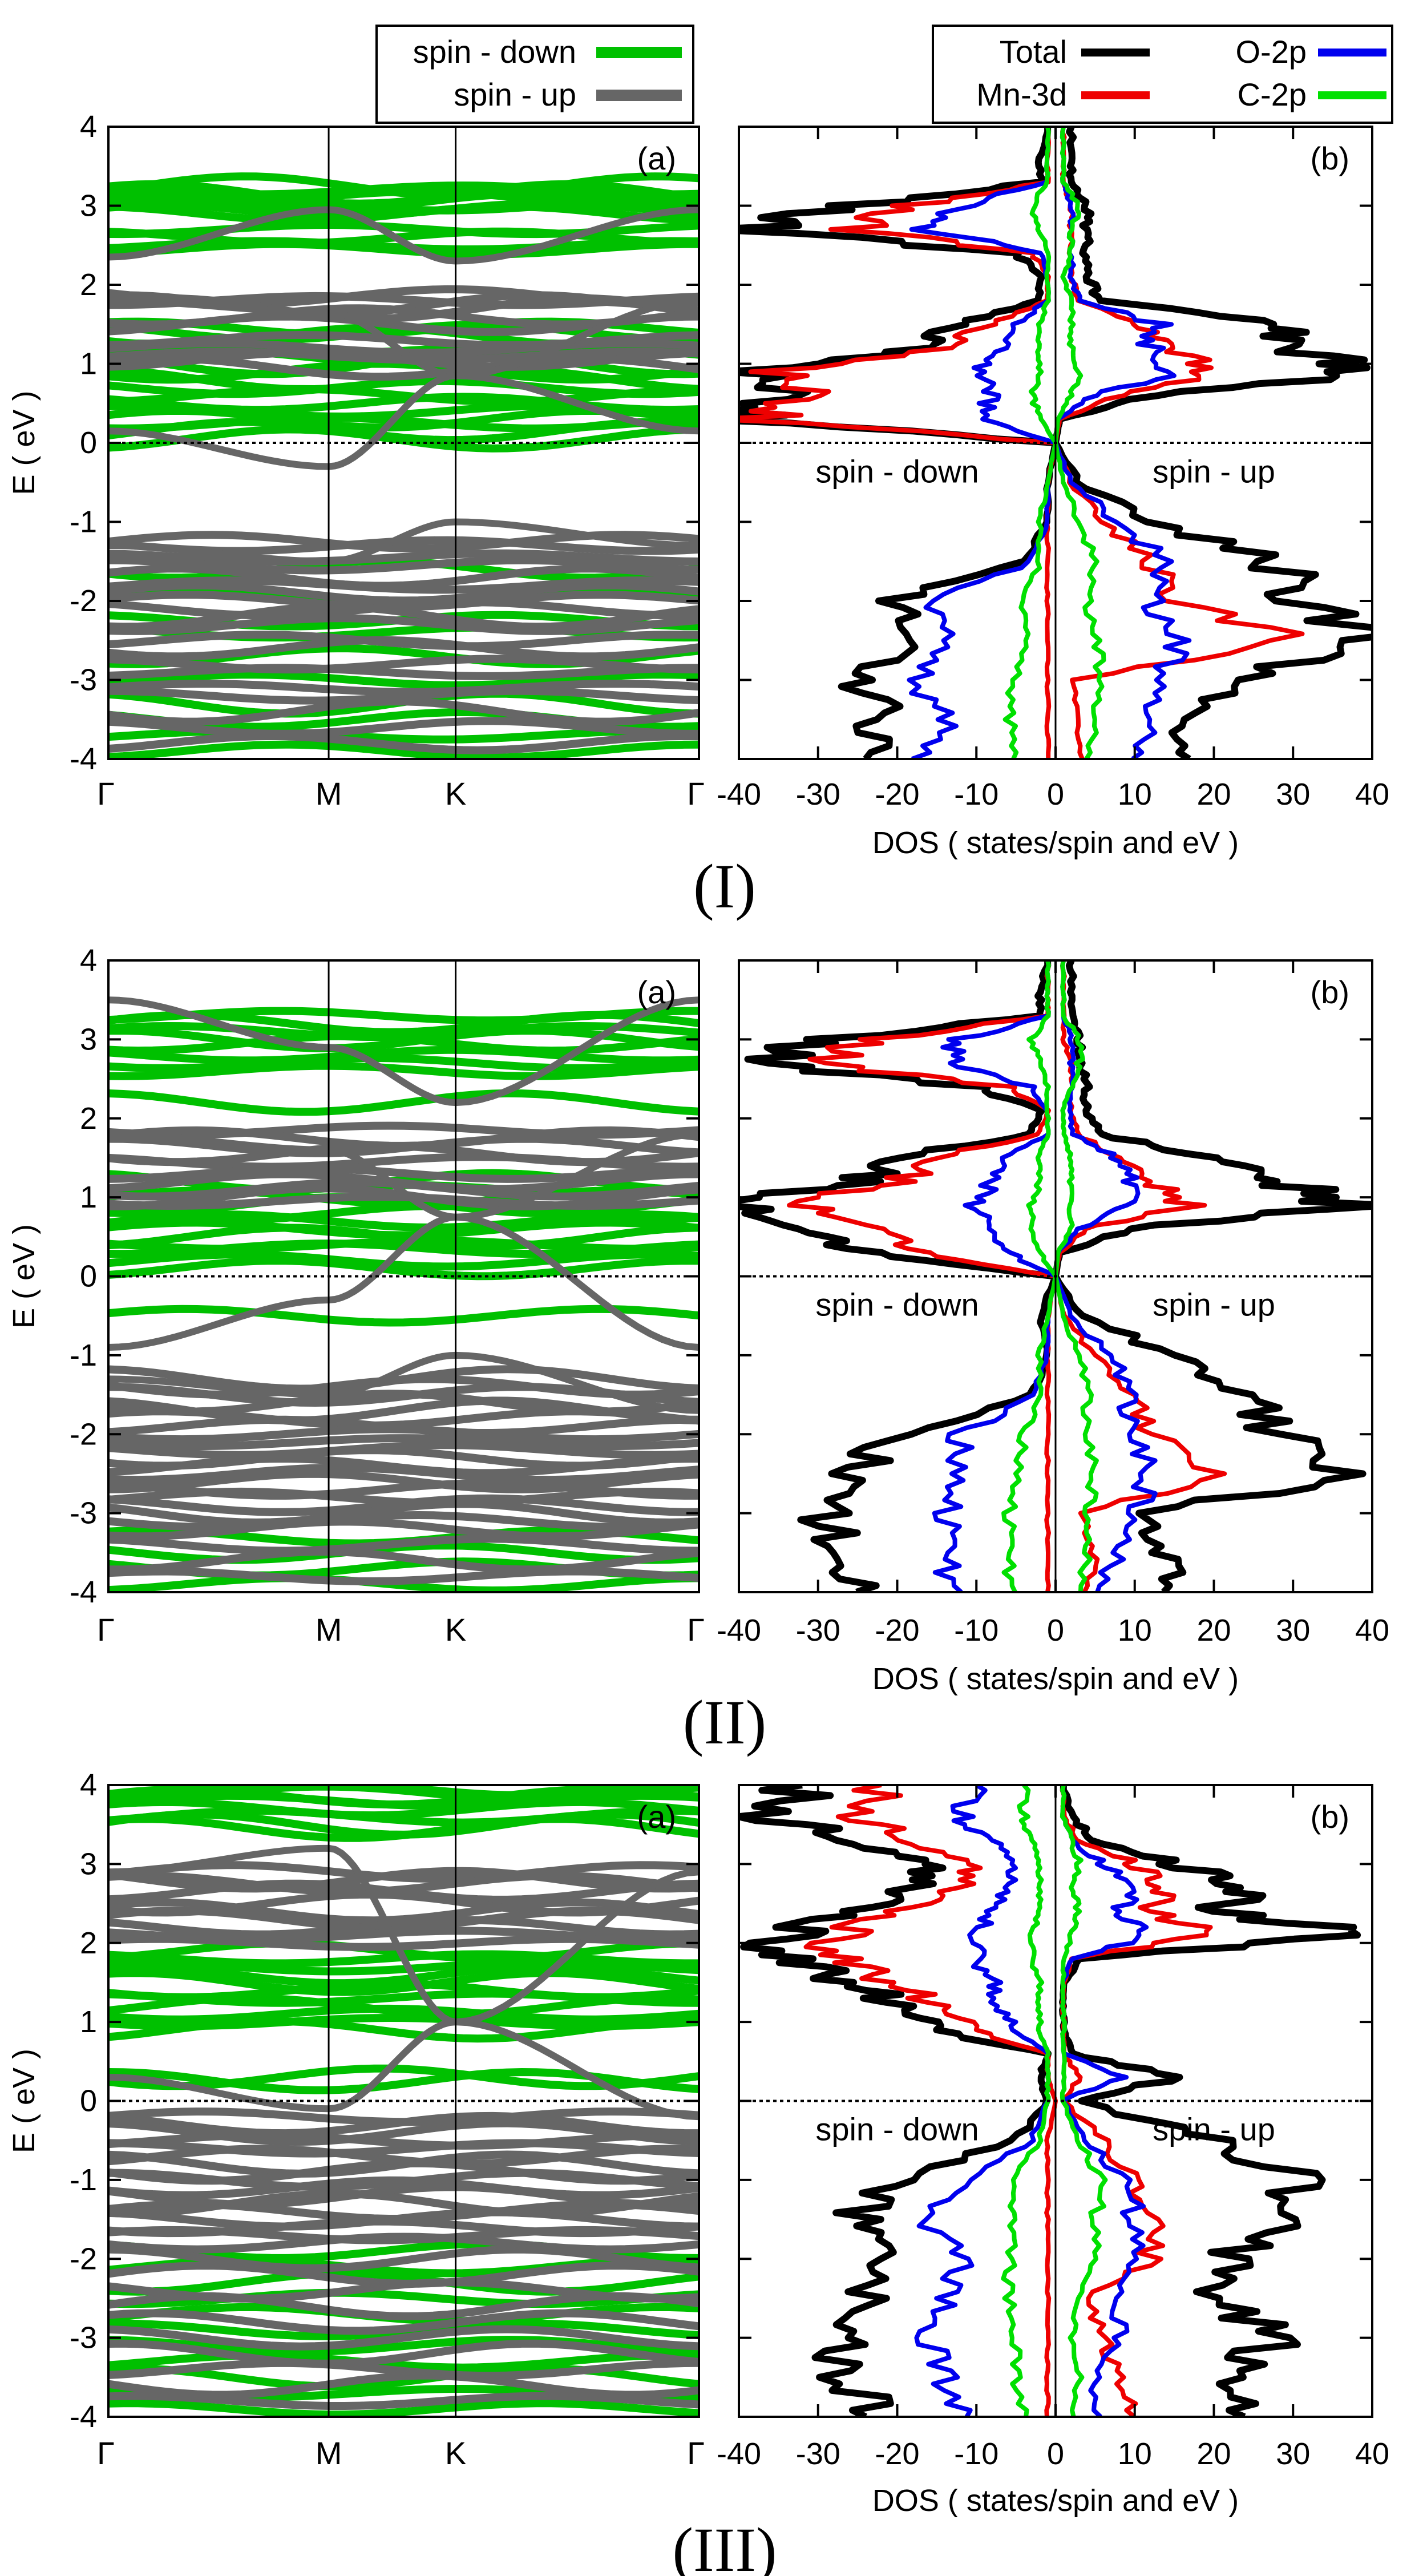  What do you see at coordinates (1021, 94) in the screenshot?
I see `legend-dos-label-mn3d: Mn-3d` at bounding box center [1021, 94].